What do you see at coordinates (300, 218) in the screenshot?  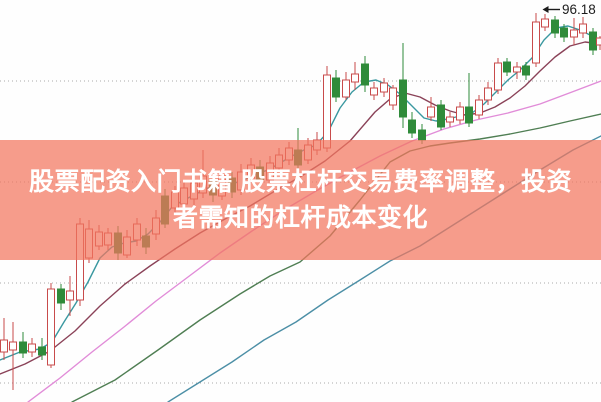 I see `headline-line2: 者需知的杠杆成本变化` at bounding box center [300, 218].